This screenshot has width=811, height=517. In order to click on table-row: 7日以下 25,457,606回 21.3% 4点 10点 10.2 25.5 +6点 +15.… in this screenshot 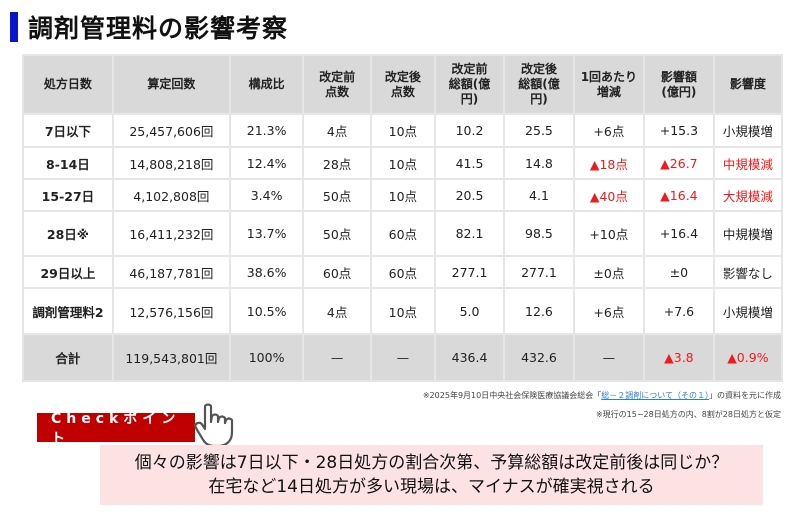, I will do `click(403, 130)`.